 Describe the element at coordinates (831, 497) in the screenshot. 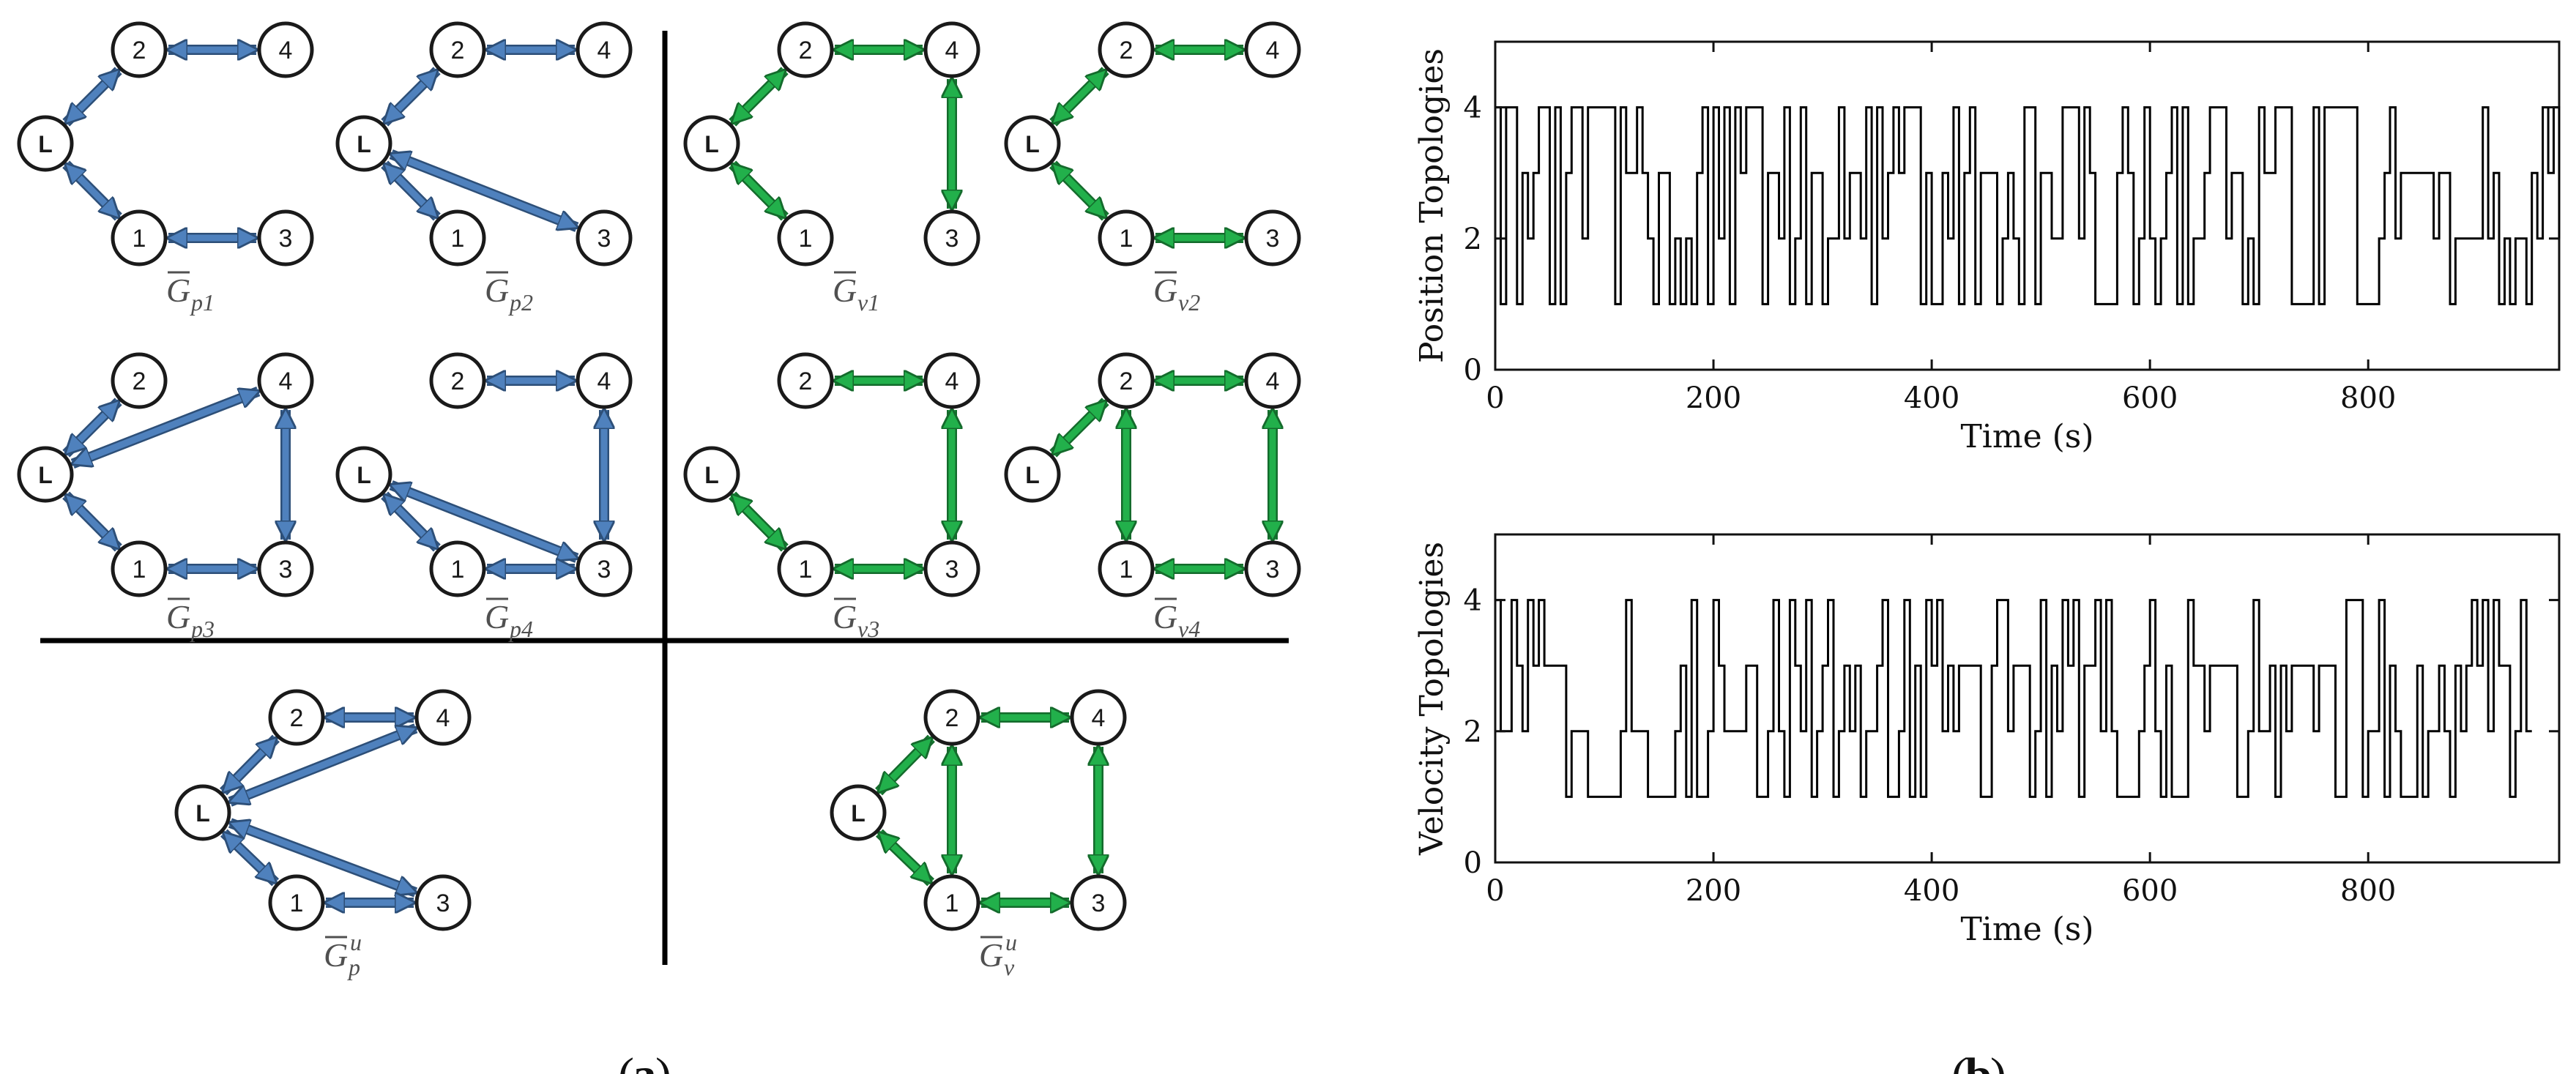

I see `graph-gv3: L 1 2 3 4 G v3` at that location.